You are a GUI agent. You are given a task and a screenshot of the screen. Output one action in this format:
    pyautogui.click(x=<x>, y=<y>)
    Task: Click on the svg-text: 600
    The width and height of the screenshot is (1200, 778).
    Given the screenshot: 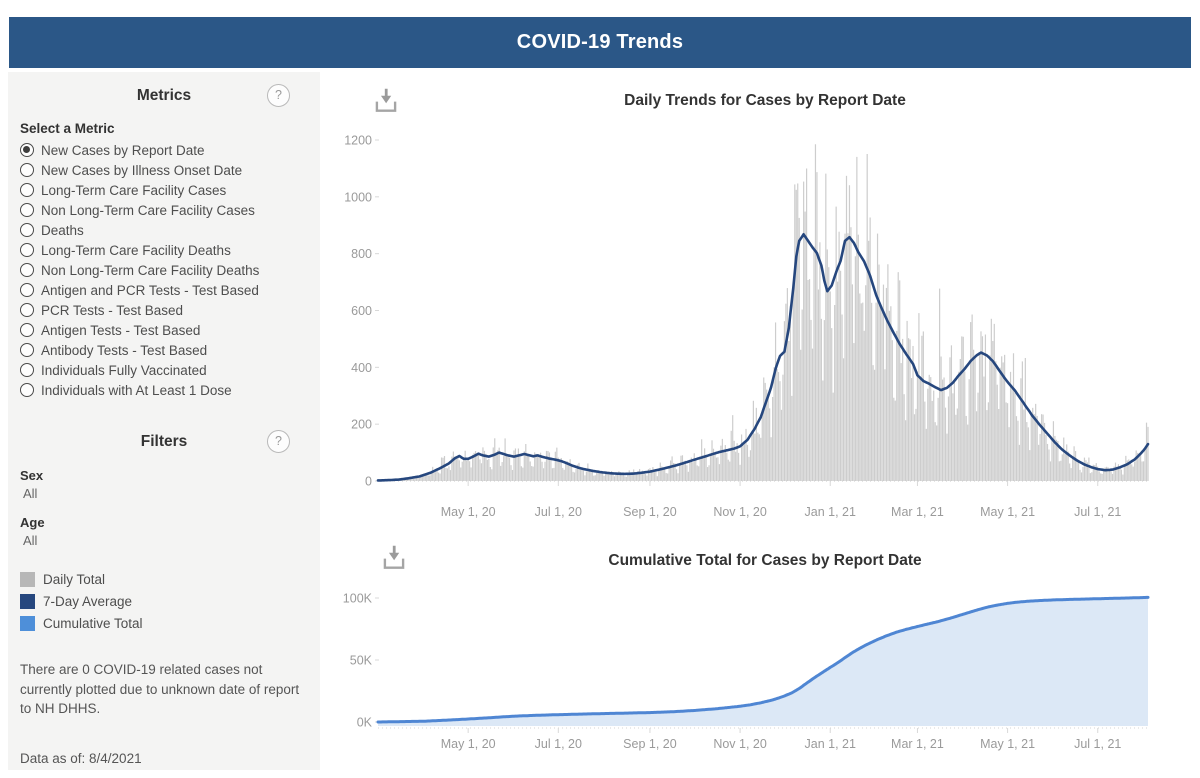 What is the action you would take?
    pyautogui.click(x=361, y=311)
    